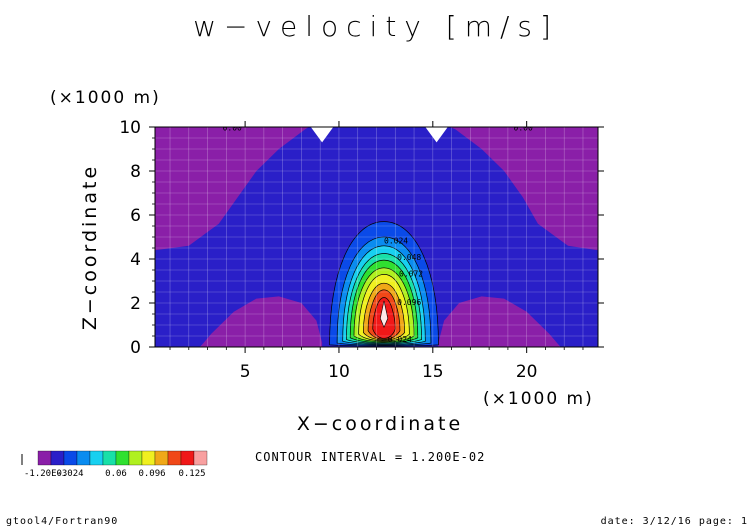  What do you see at coordinates (135, 172) in the screenshot?
I see `y-tick-label: 8` at bounding box center [135, 172].